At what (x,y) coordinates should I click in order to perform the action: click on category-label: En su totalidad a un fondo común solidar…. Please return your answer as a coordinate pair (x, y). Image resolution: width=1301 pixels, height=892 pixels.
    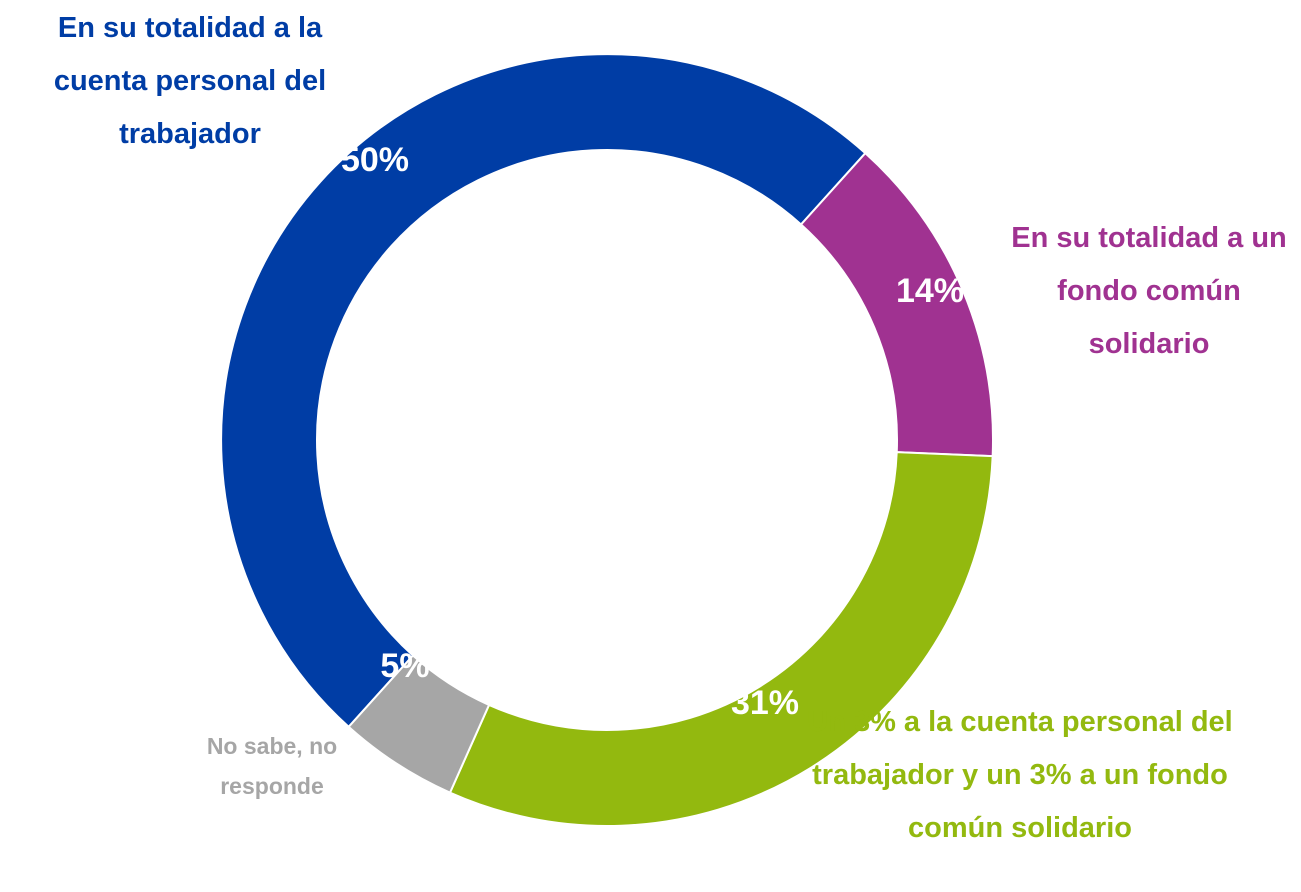
    Looking at the image, I should click on (1149, 291).